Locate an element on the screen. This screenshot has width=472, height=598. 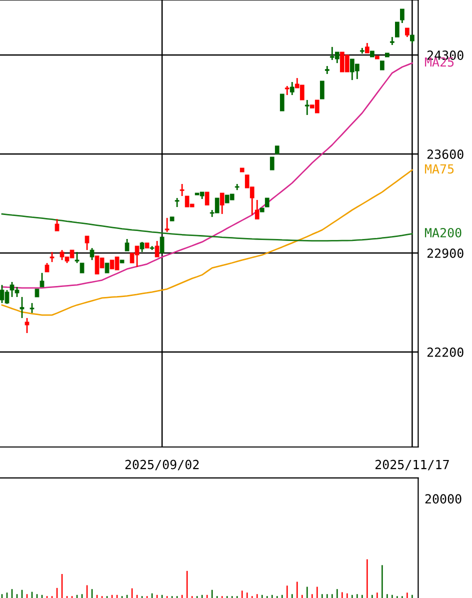
y-tick-label: 22200 is located at coordinates (445, 352).